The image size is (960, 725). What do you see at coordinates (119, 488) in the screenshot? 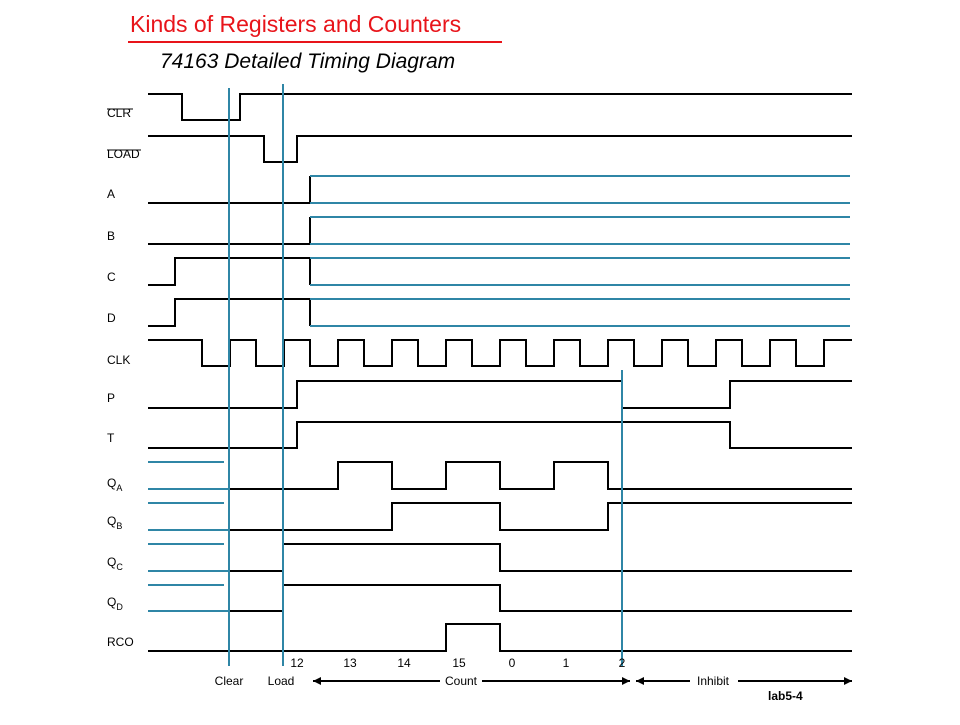
I see `signal-subscript: A` at bounding box center [119, 488].